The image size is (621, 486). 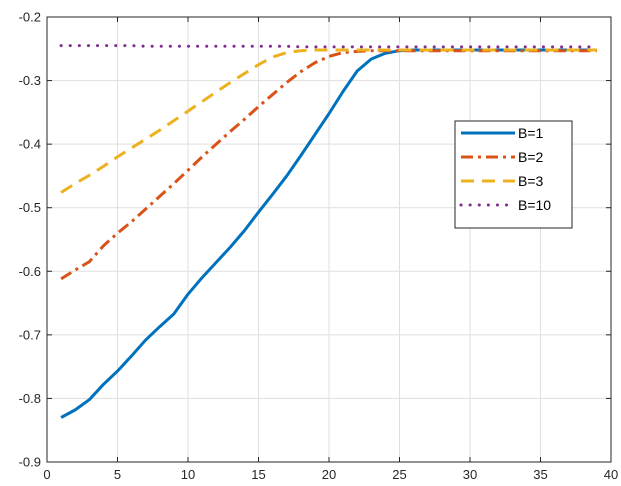 What do you see at coordinates (470, 474) in the screenshot?
I see `x-tick-label: 30` at bounding box center [470, 474].